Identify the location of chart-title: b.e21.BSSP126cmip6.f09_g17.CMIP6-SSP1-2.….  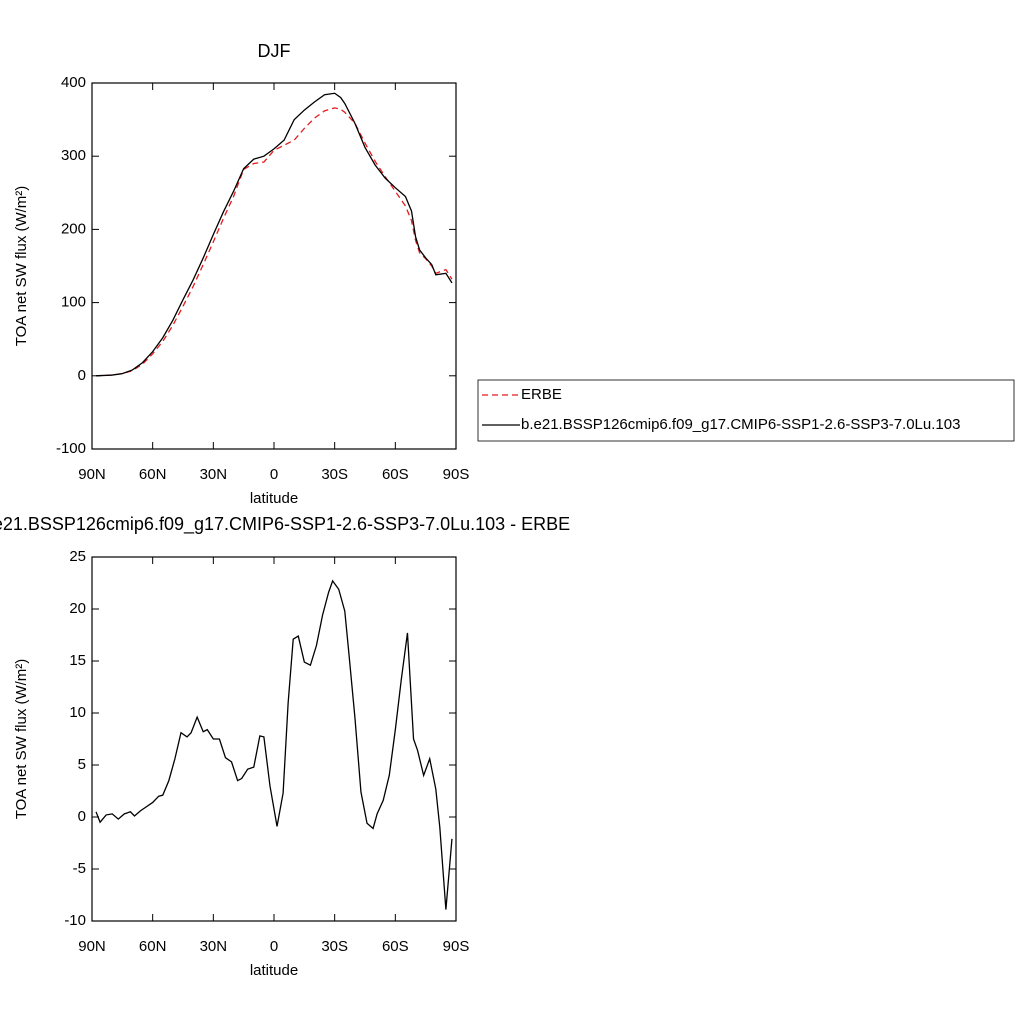
(285, 524).